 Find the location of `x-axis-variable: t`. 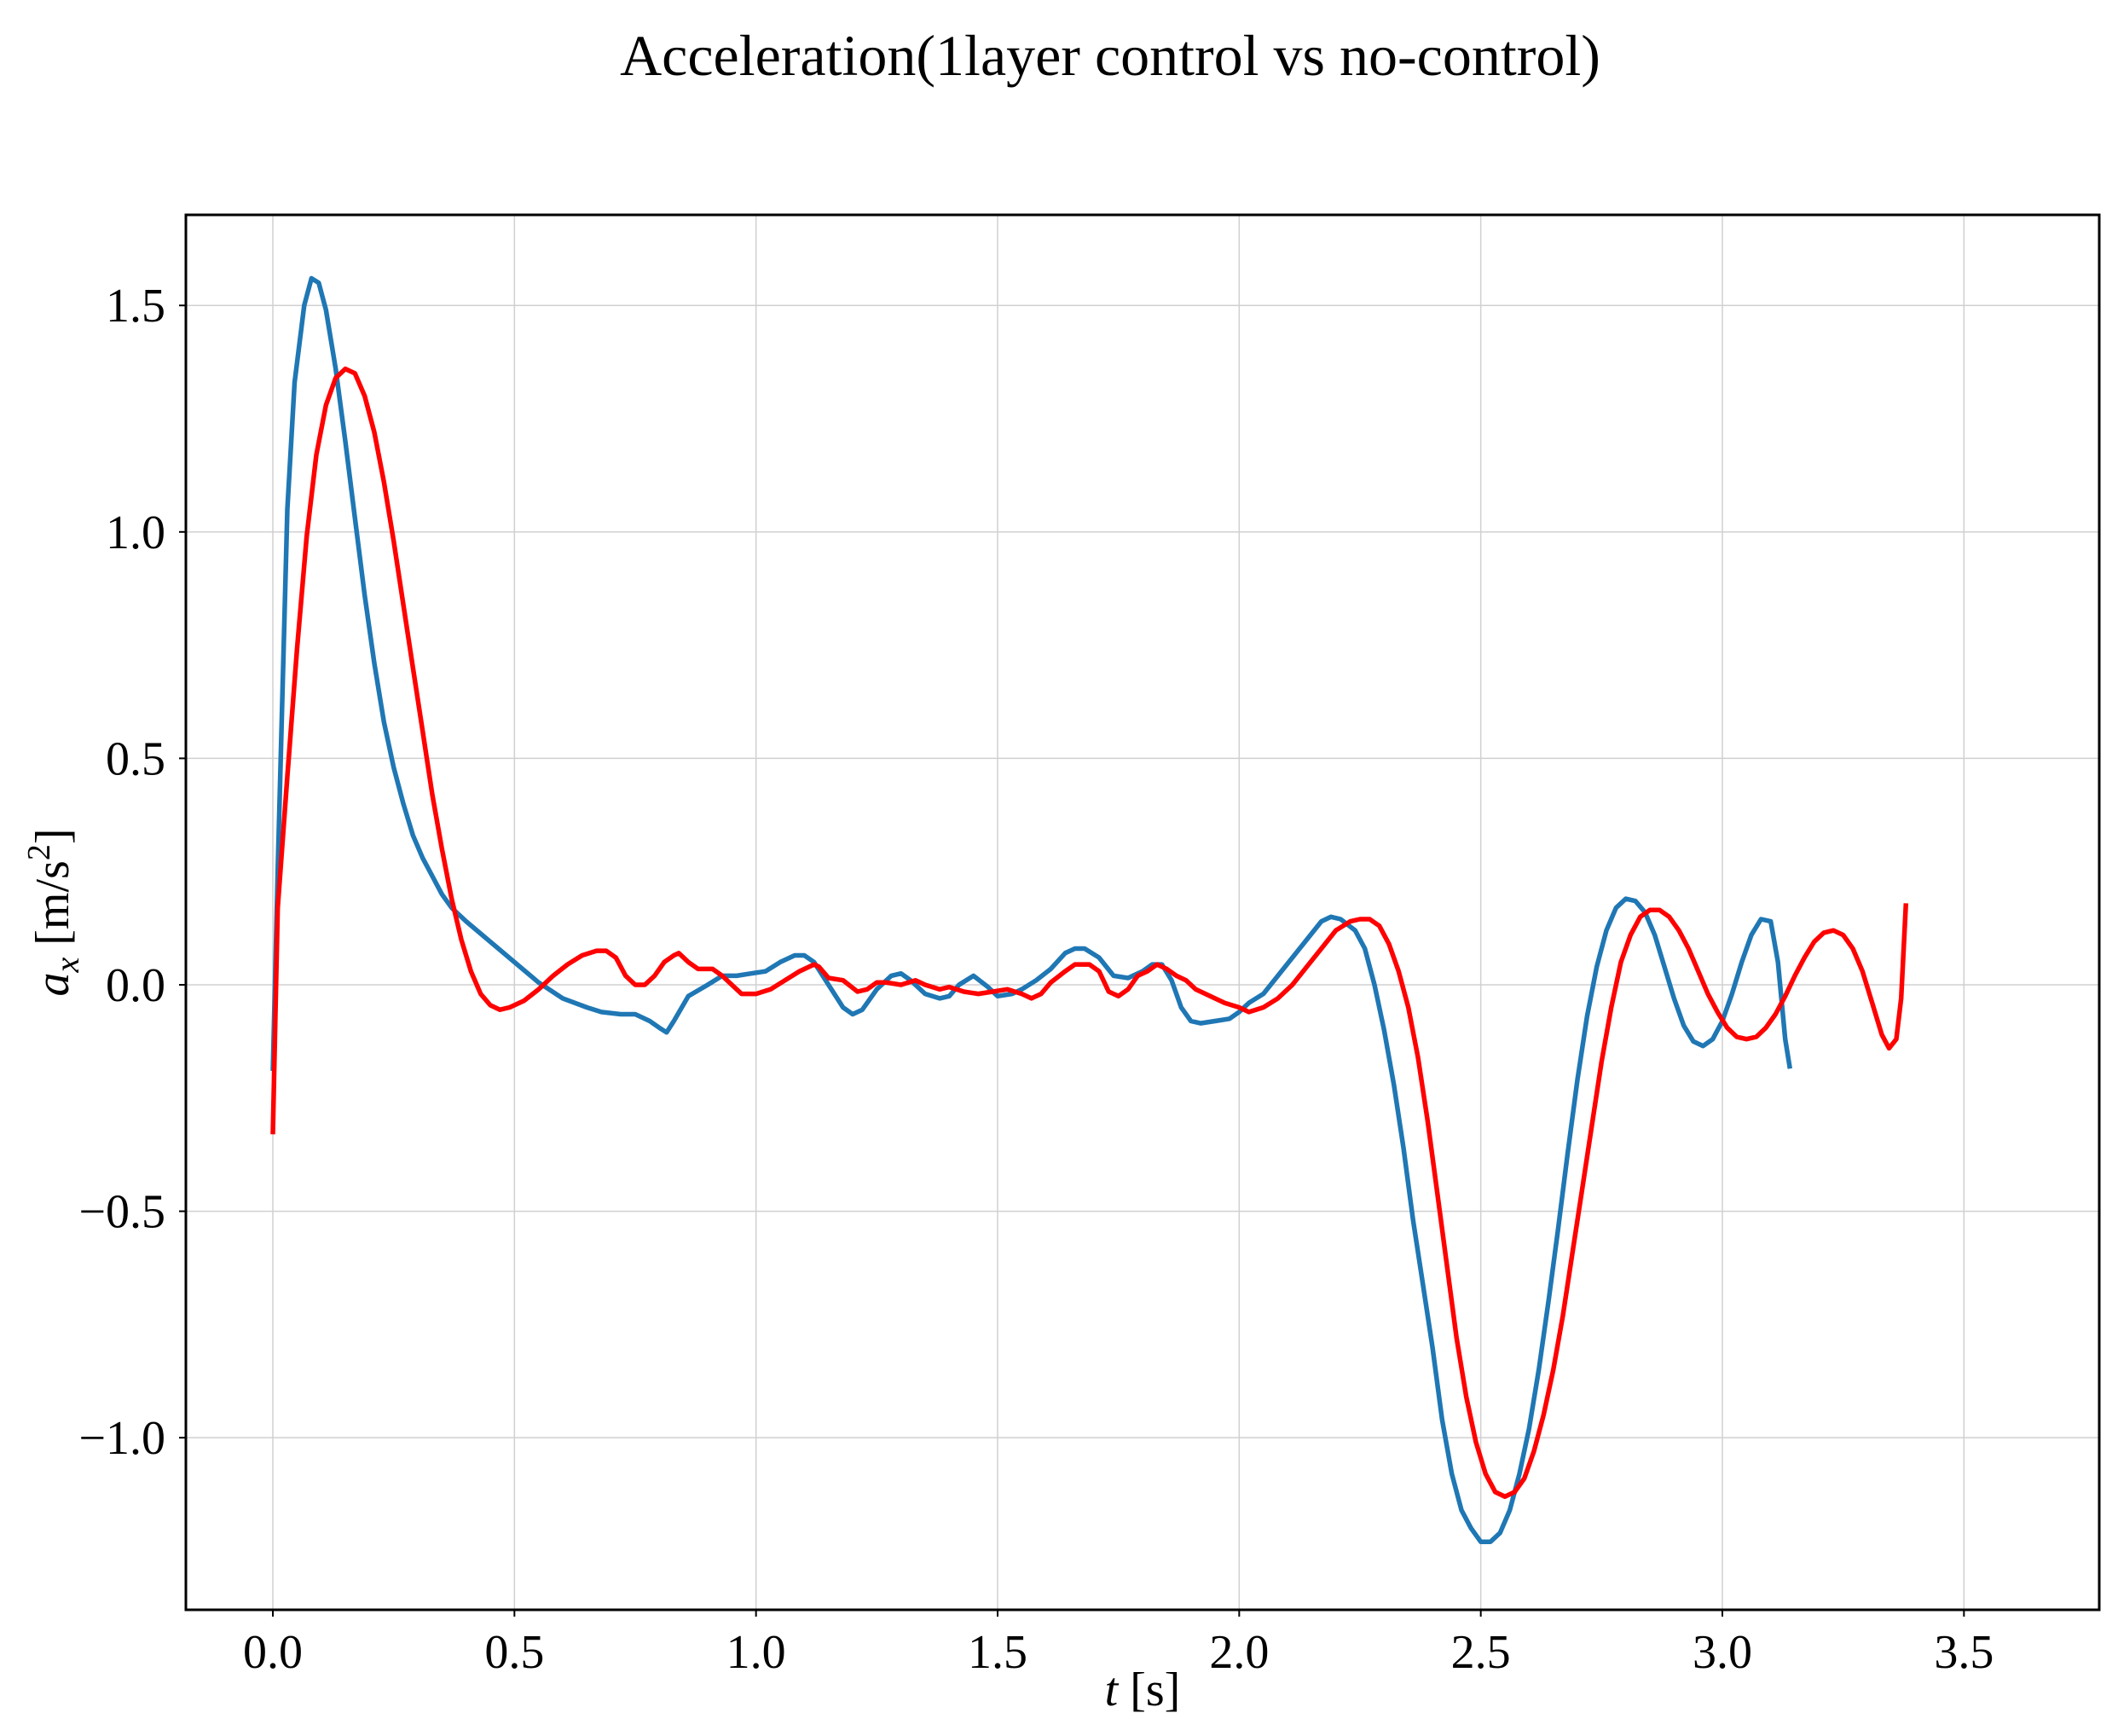

x-axis-variable: t is located at coordinates (1112, 1690).